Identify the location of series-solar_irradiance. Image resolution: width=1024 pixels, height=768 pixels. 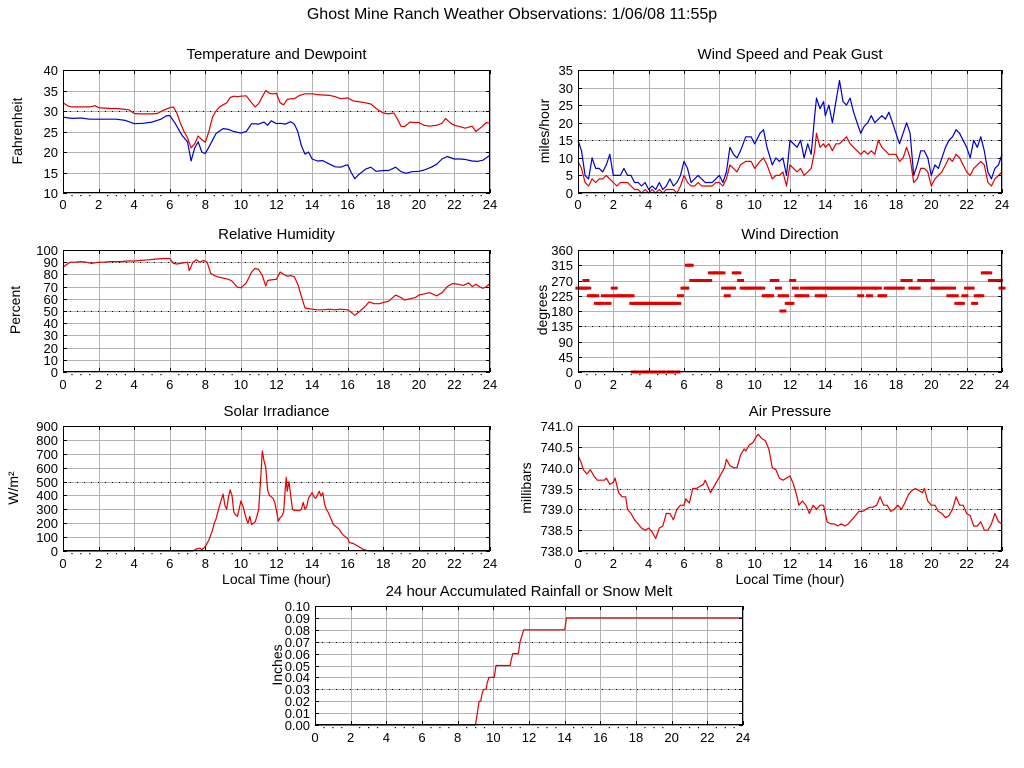
(276, 501).